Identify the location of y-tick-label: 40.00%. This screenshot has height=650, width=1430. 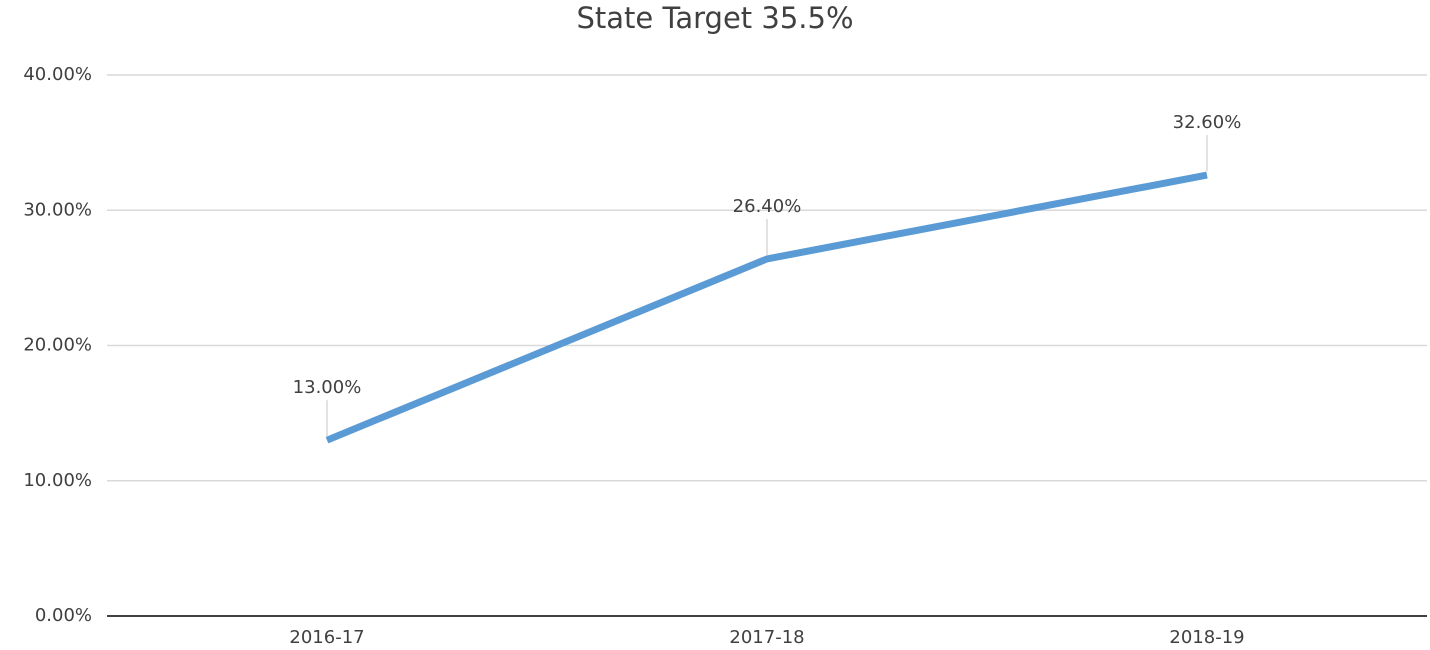
(57, 74).